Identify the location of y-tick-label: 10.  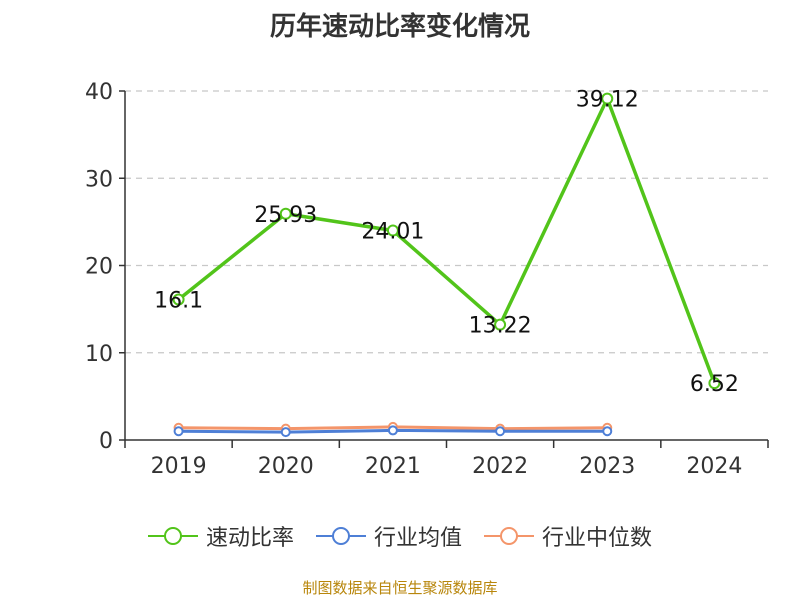
(99, 354).